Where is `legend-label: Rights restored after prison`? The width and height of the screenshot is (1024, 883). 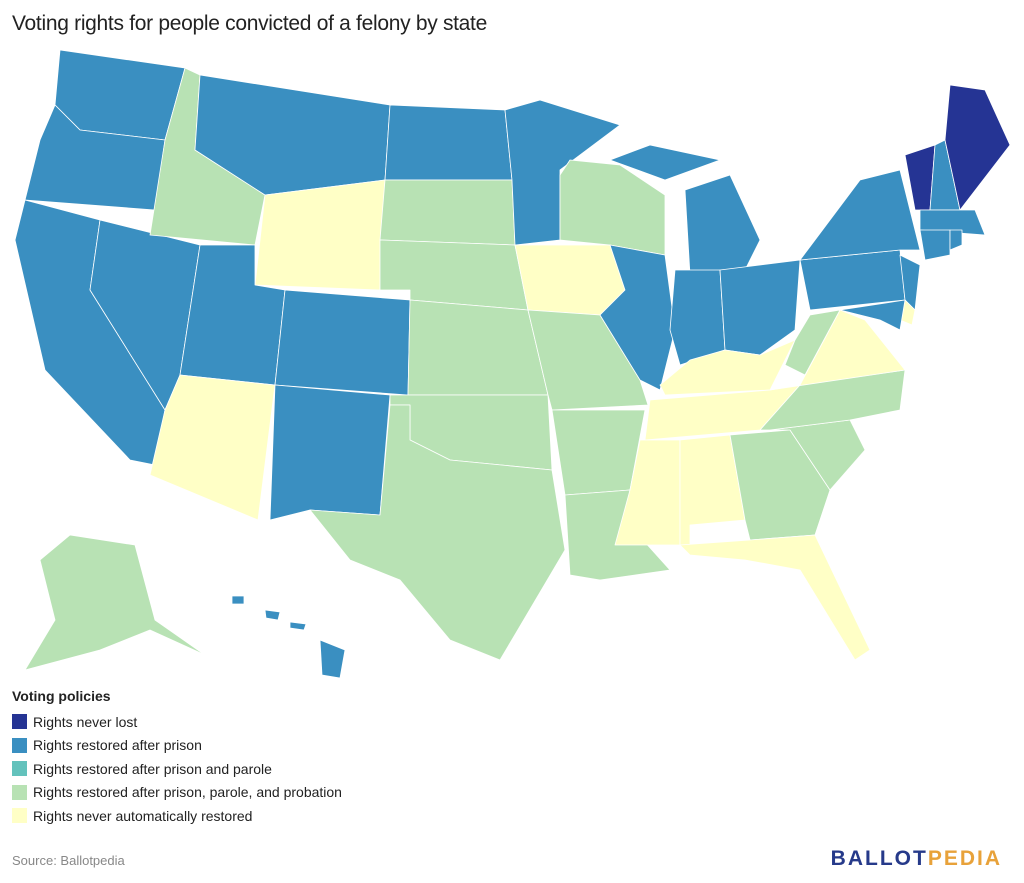
legend-label: Rights restored after prison is located at coordinates (117, 745).